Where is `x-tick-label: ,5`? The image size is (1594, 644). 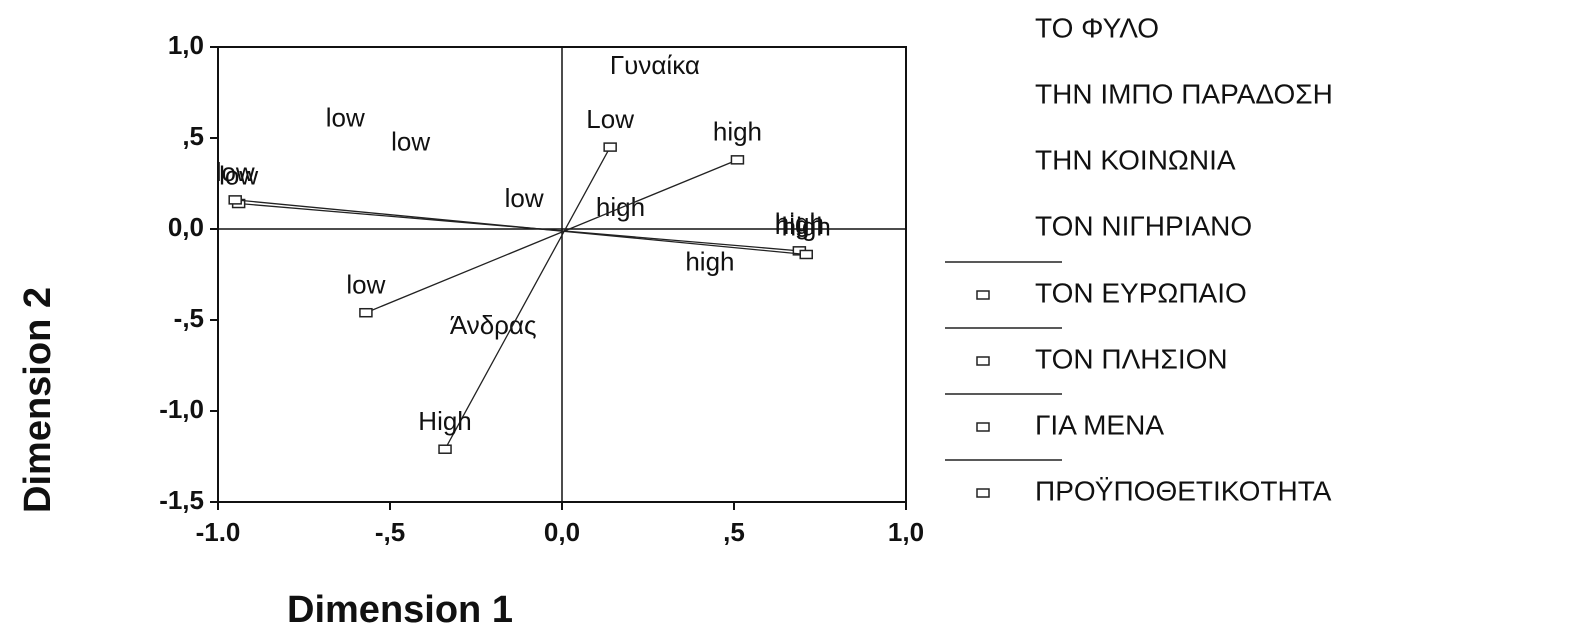
x-tick-label: ,5 is located at coordinates (734, 532).